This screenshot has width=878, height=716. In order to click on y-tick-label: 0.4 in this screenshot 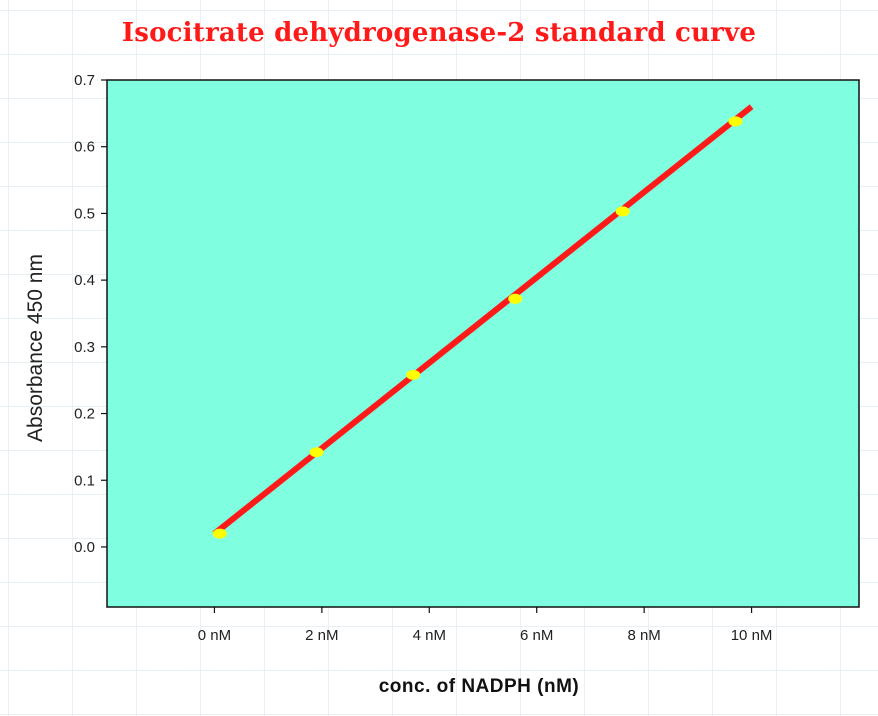, I will do `click(84, 280)`.